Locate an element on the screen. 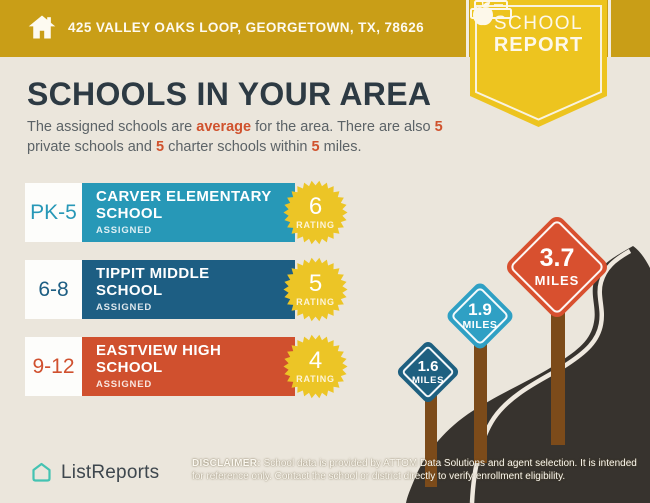 This screenshot has width=650, height=503. rating-badge: 4 RATING is located at coordinates (315, 366).